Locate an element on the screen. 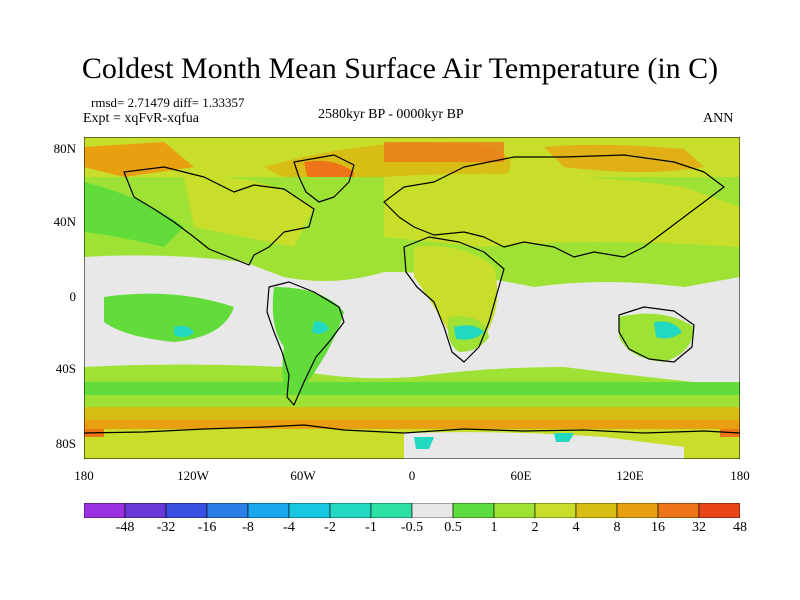 This screenshot has width=800, height=600. coast-antarctica is located at coordinates (412, 429).